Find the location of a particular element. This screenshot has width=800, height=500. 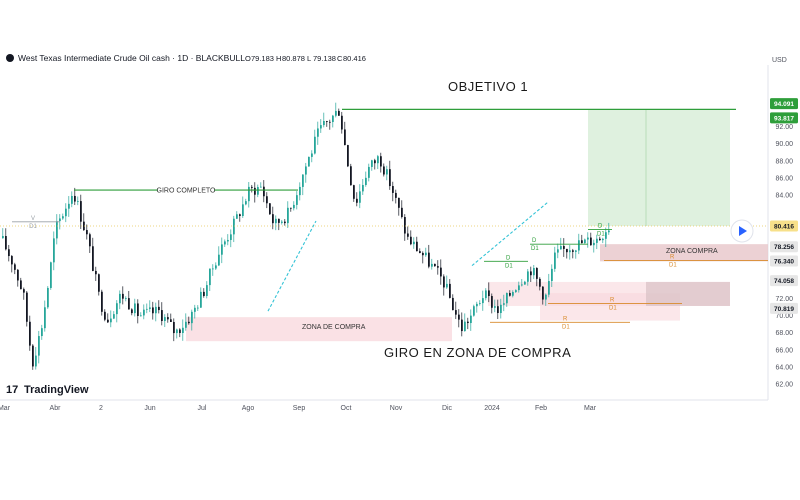

buy-zone-left is located at coordinates (319, 329).